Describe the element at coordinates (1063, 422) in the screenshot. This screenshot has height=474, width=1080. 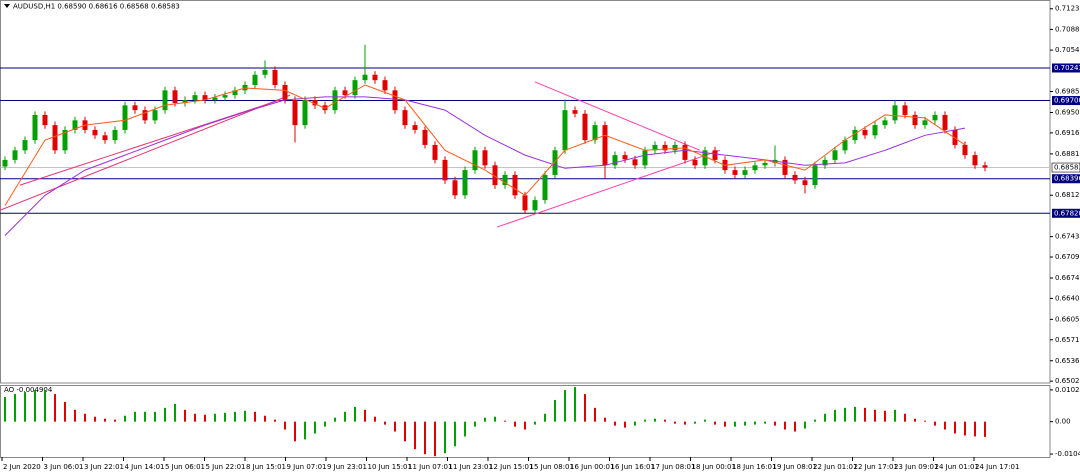
I see `y-tick-label: 0.00` at that location.